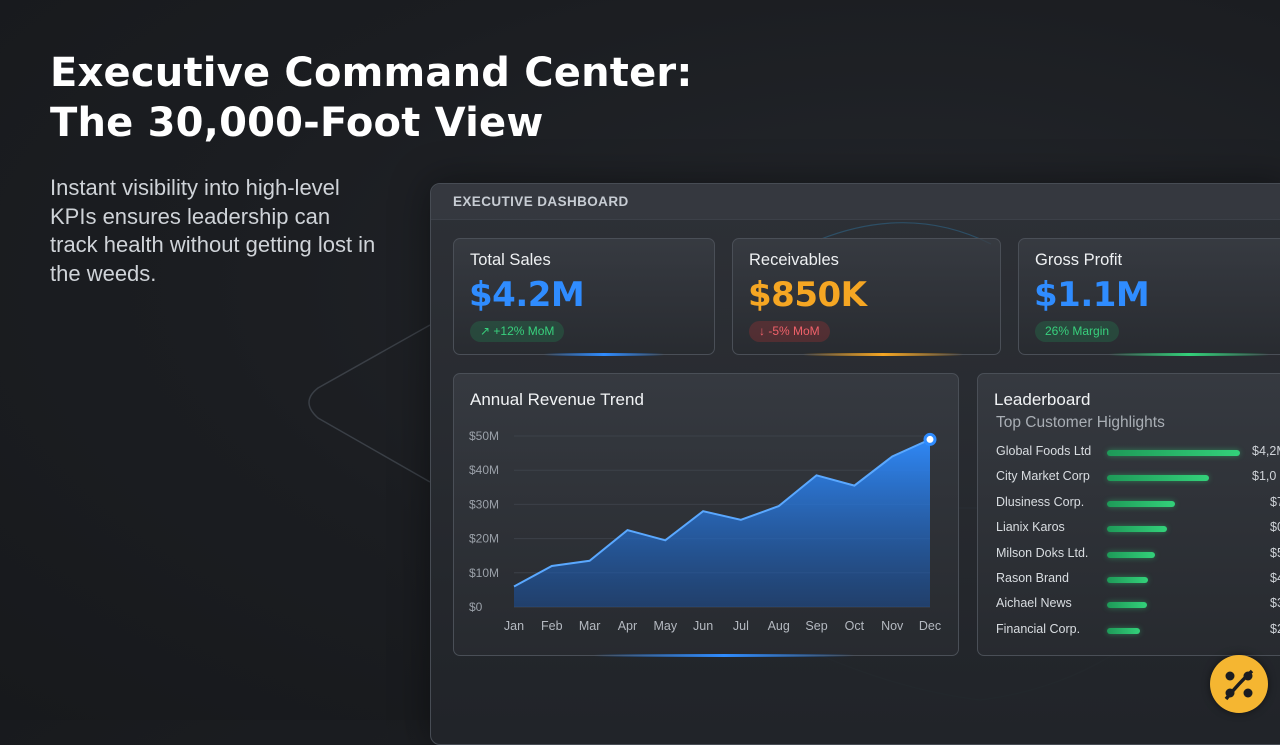  I want to click on customer-value: $4, so click(1275, 578).